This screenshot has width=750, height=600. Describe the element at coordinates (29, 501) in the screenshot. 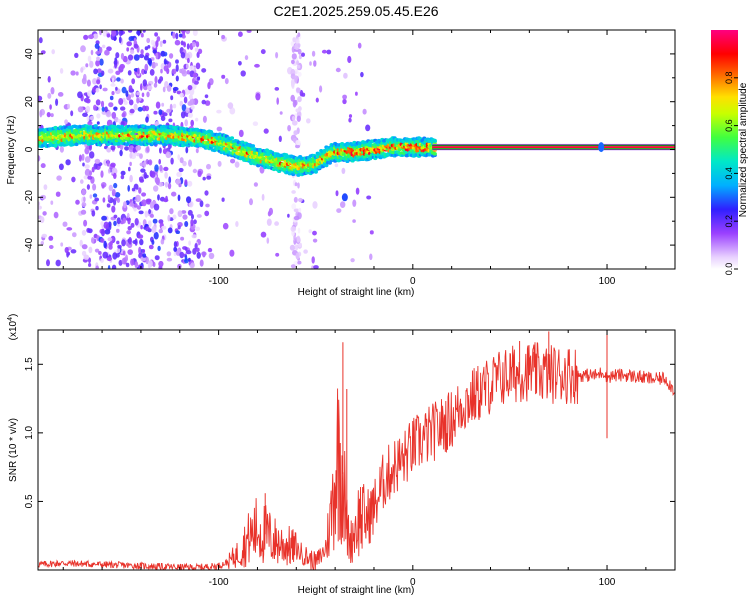

I see `snr-y-tick-label: 0.5` at that location.